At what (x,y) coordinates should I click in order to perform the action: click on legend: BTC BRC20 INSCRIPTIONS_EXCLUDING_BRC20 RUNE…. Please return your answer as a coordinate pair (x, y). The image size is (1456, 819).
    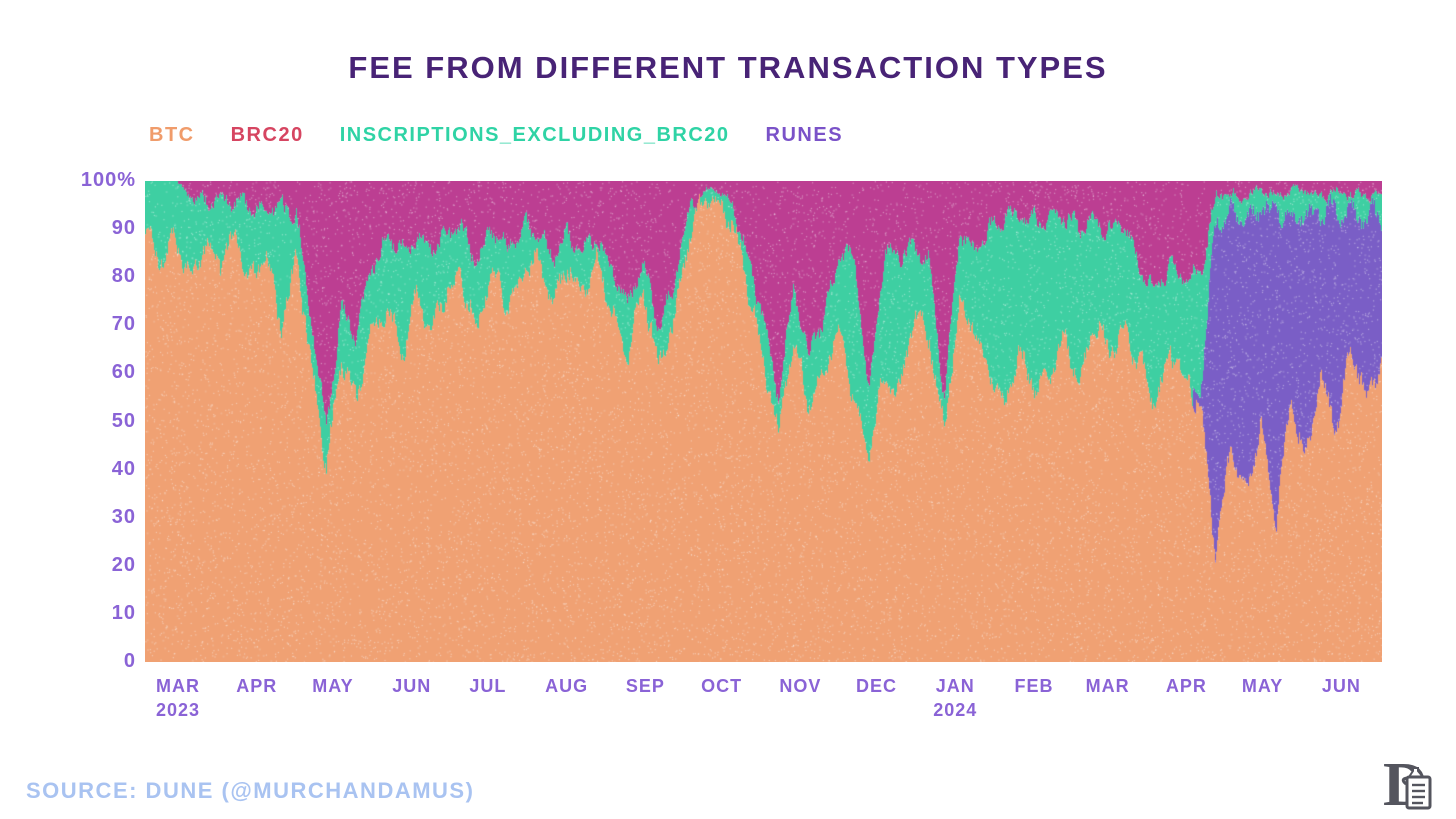
    Looking at the image, I should click on (496, 135).